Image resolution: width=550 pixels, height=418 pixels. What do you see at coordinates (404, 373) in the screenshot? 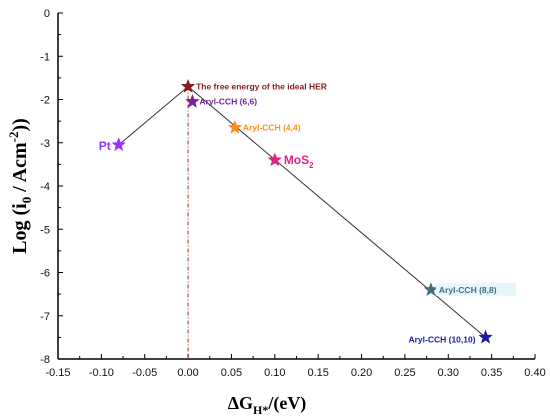
I see `x-tick-label: 0.25` at bounding box center [404, 373].